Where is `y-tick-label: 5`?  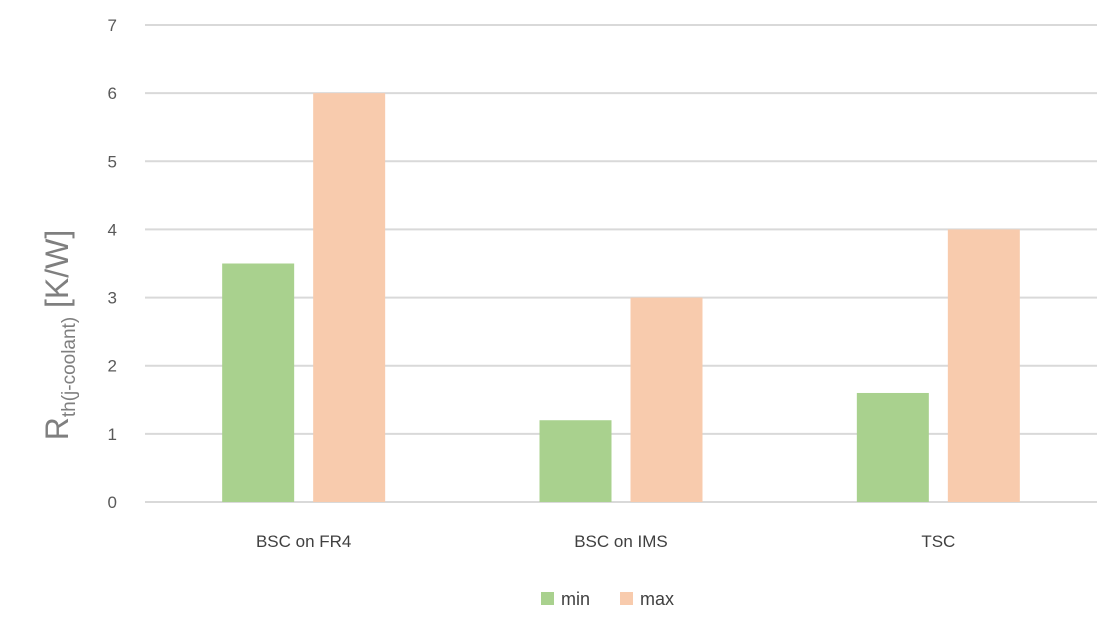
y-tick-label: 5 is located at coordinates (112, 161).